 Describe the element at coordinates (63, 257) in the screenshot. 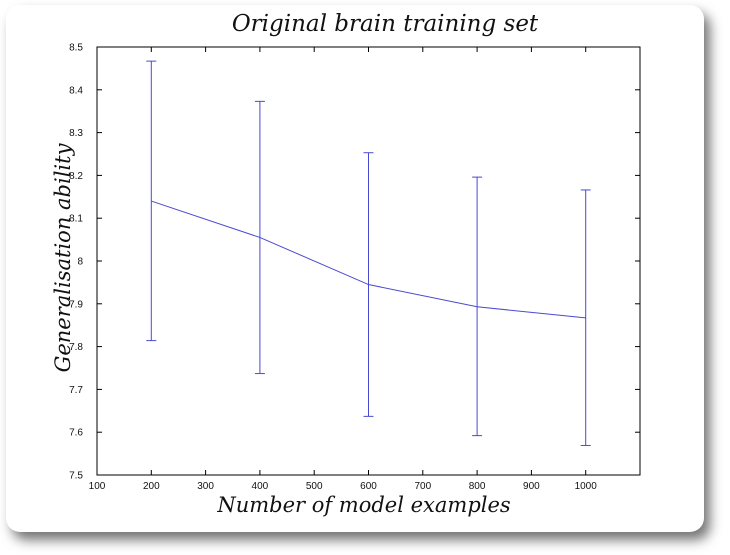

I see `y-axis-label: Generalisation ability` at that location.